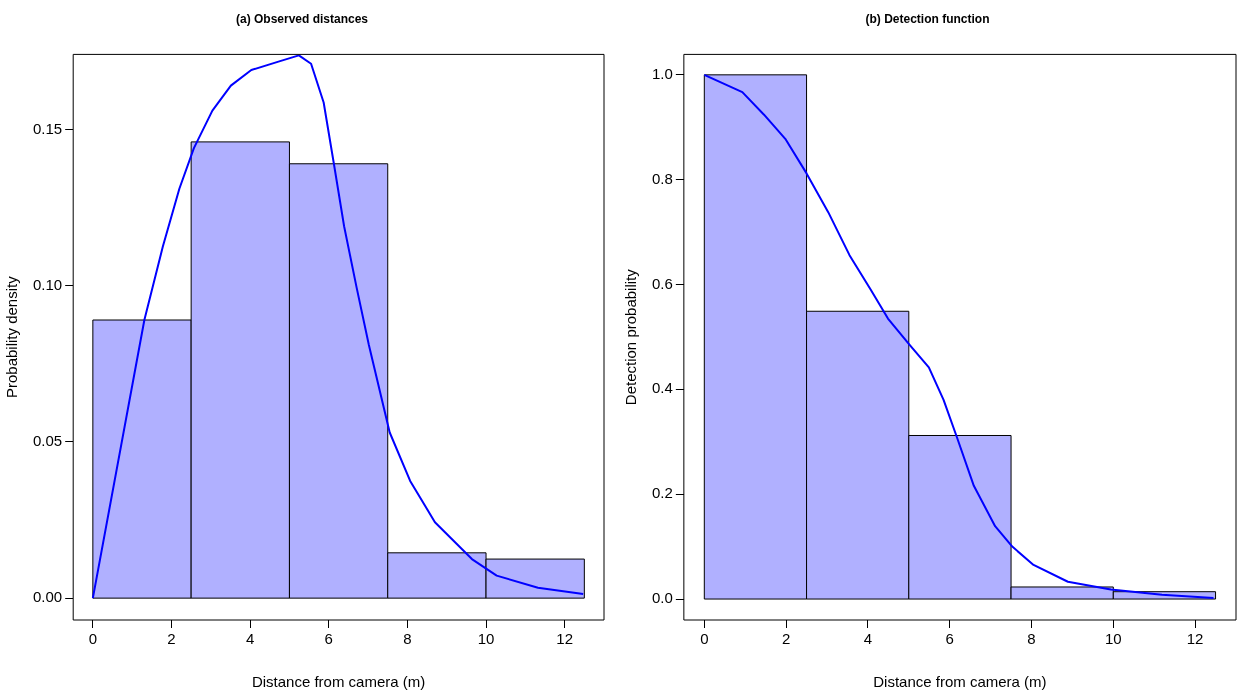 The height and width of the screenshot is (698, 1239). I want to click on y-tick-label: 0.00, so click(47, 597).